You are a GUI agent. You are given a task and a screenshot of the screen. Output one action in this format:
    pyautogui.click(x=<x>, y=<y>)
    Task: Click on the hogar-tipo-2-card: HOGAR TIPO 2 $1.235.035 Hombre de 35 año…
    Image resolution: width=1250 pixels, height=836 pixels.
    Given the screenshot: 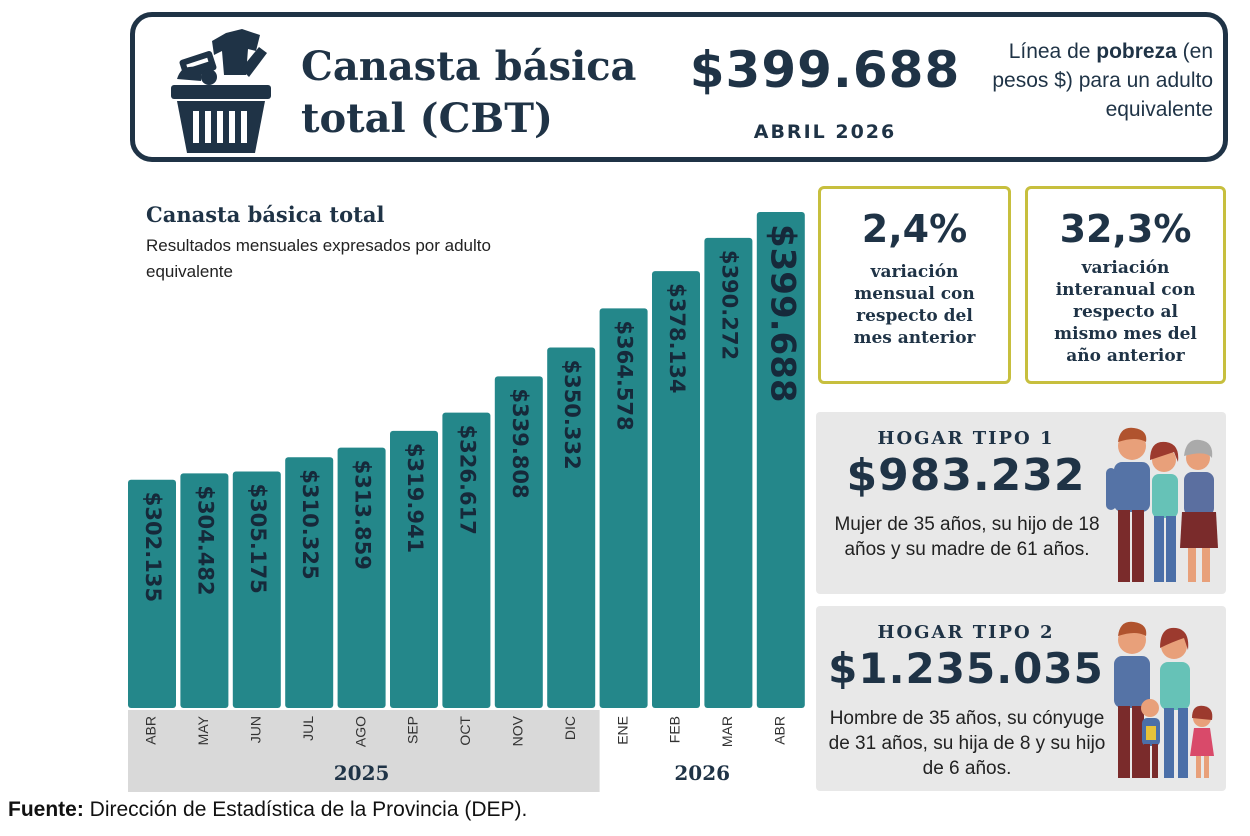 What is the action you would take?
    pyautogui.click(x=1021, y=698)
    